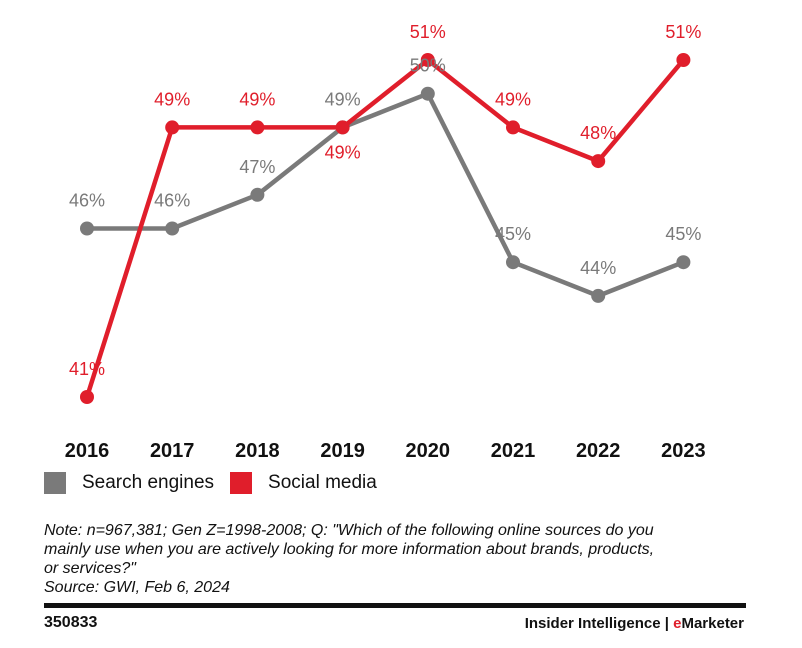  I want to click on data-point-social-media-2021, so click(513, 127).